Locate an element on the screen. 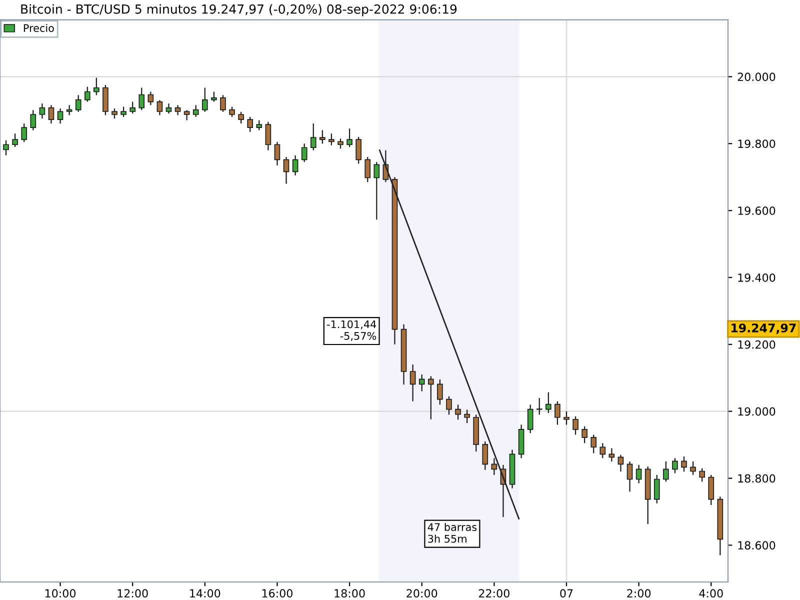  y-tick-label: 19.800 is located at coordinates (757, 144).